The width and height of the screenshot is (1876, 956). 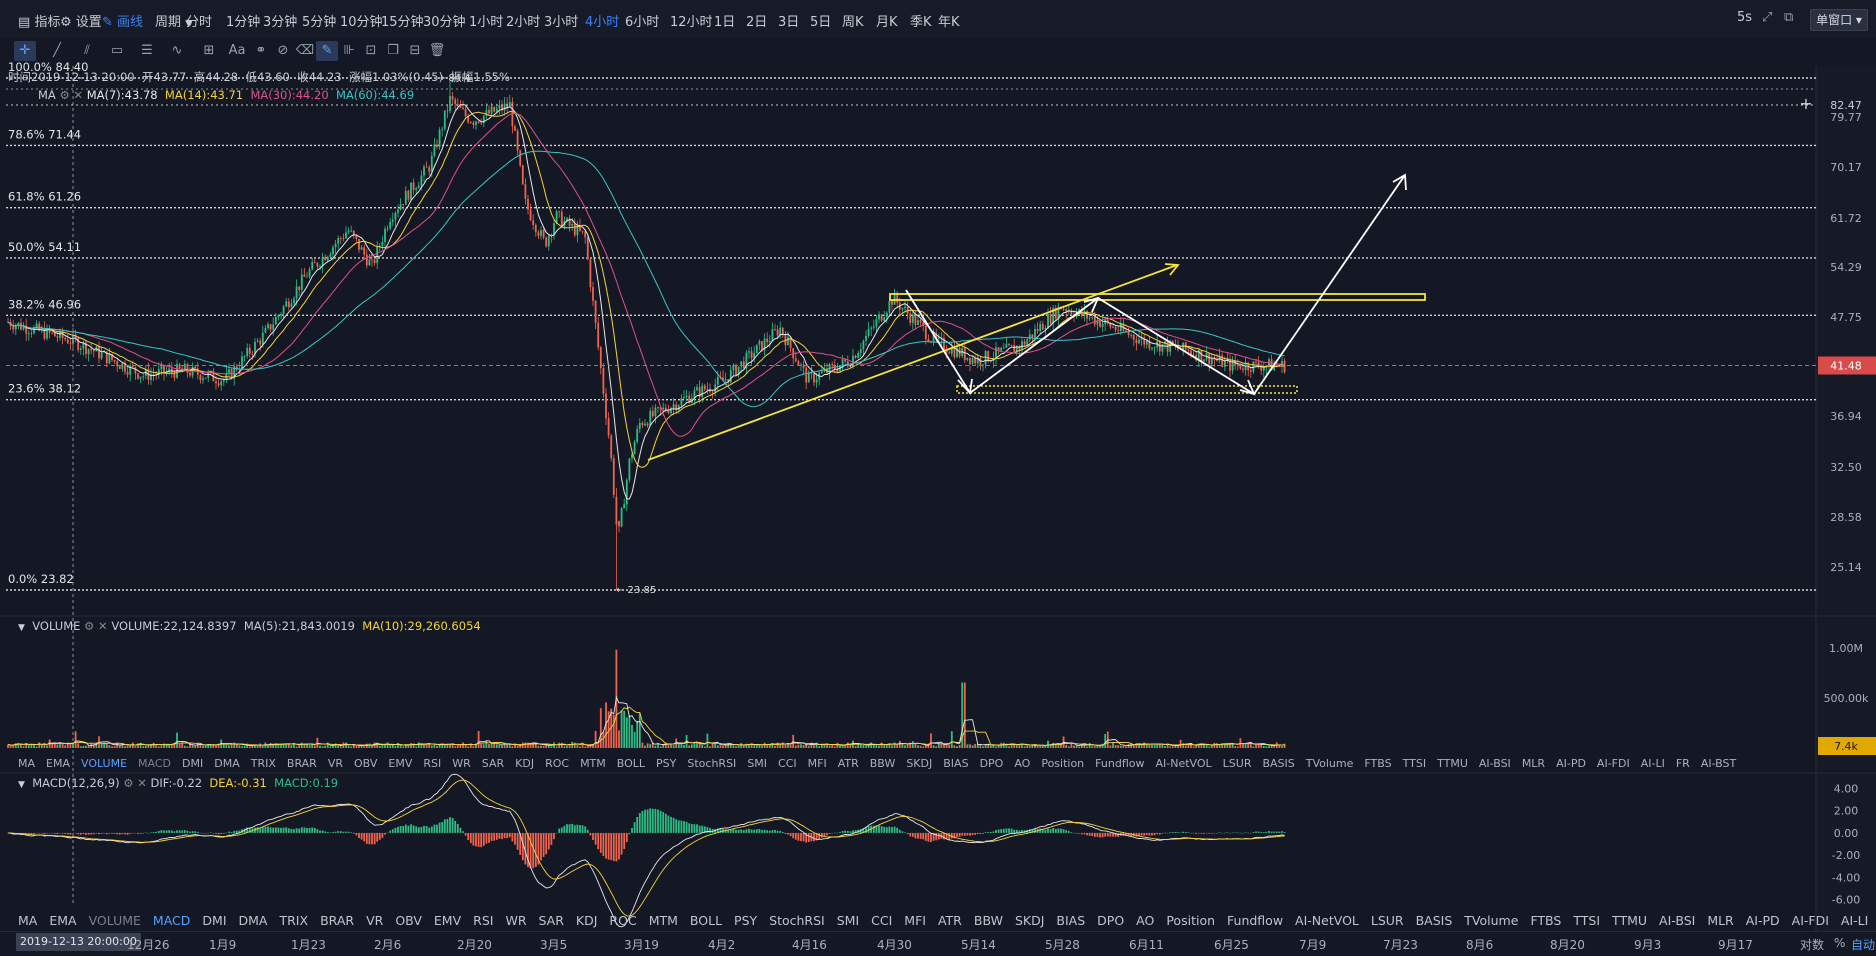 What do you see at coordinates (371, 50) in the screenshot?
I see `lock-icon: ⊡` at bounding box center [371, 50].